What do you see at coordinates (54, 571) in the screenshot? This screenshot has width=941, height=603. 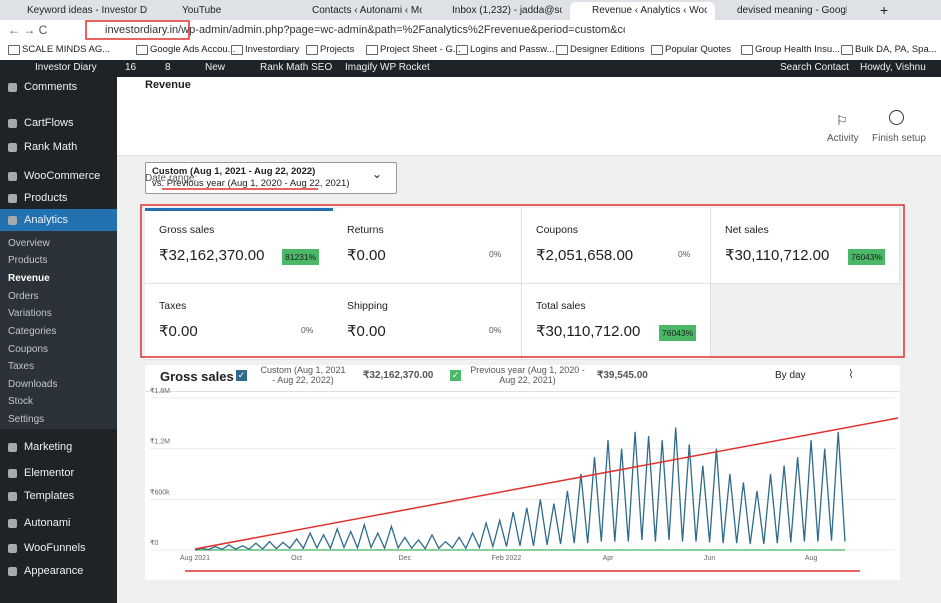 I see `menu-item: Appearance` at bounding box center [54, 571].